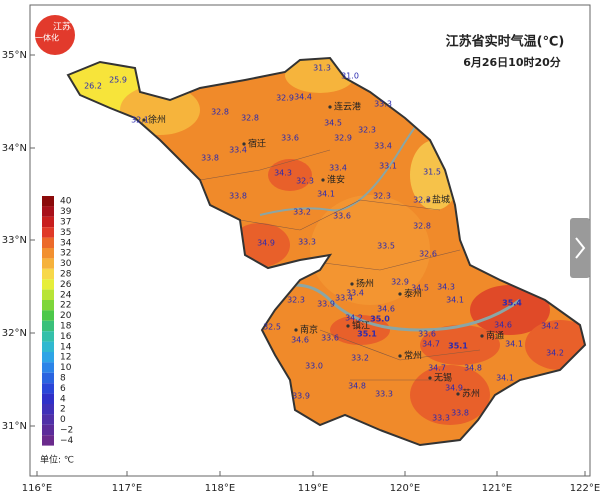  I want to click on station-temperature: 31.5, so click(432, 172).